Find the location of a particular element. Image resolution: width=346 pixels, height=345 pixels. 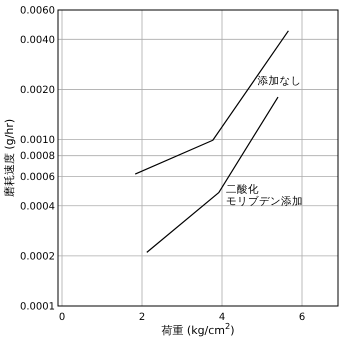

x-tick-label: 6 is located at coordinates (302, 317).